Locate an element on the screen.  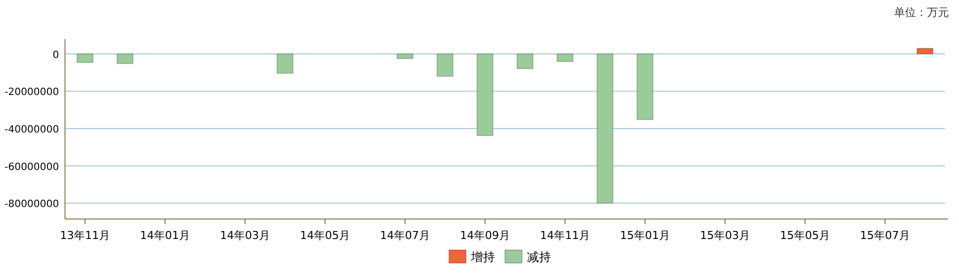
x-tick-label: 15年07月 is located at coordinates (885, 235).